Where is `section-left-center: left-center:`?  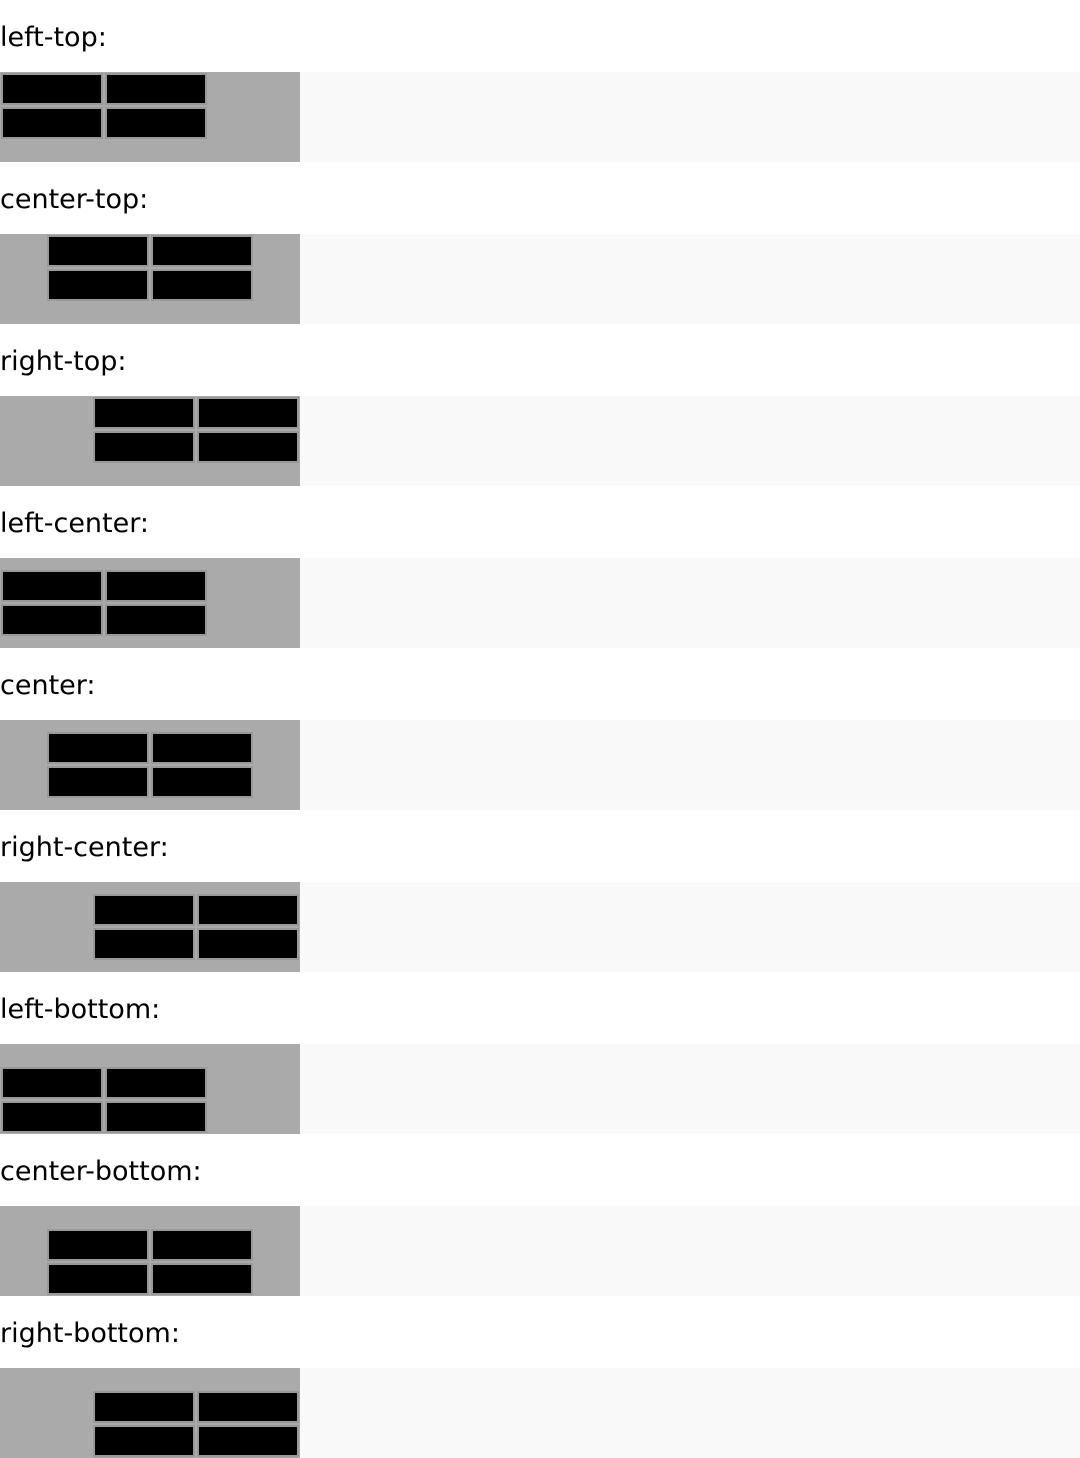 section-left-center: left-center: is located at coordinates (540, 567).